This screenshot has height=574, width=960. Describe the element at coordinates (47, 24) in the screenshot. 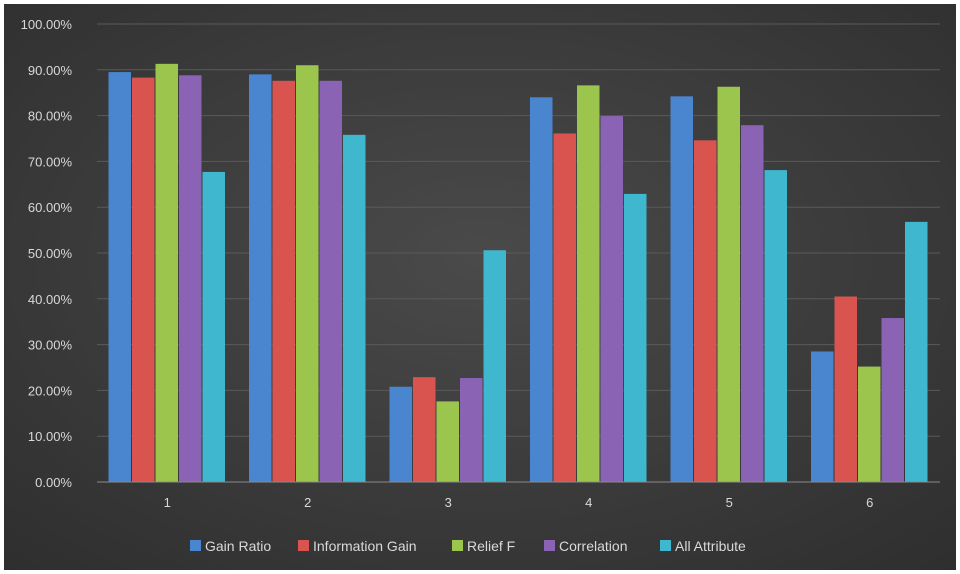

I see `y-tick-label: 100.00%` at that location.